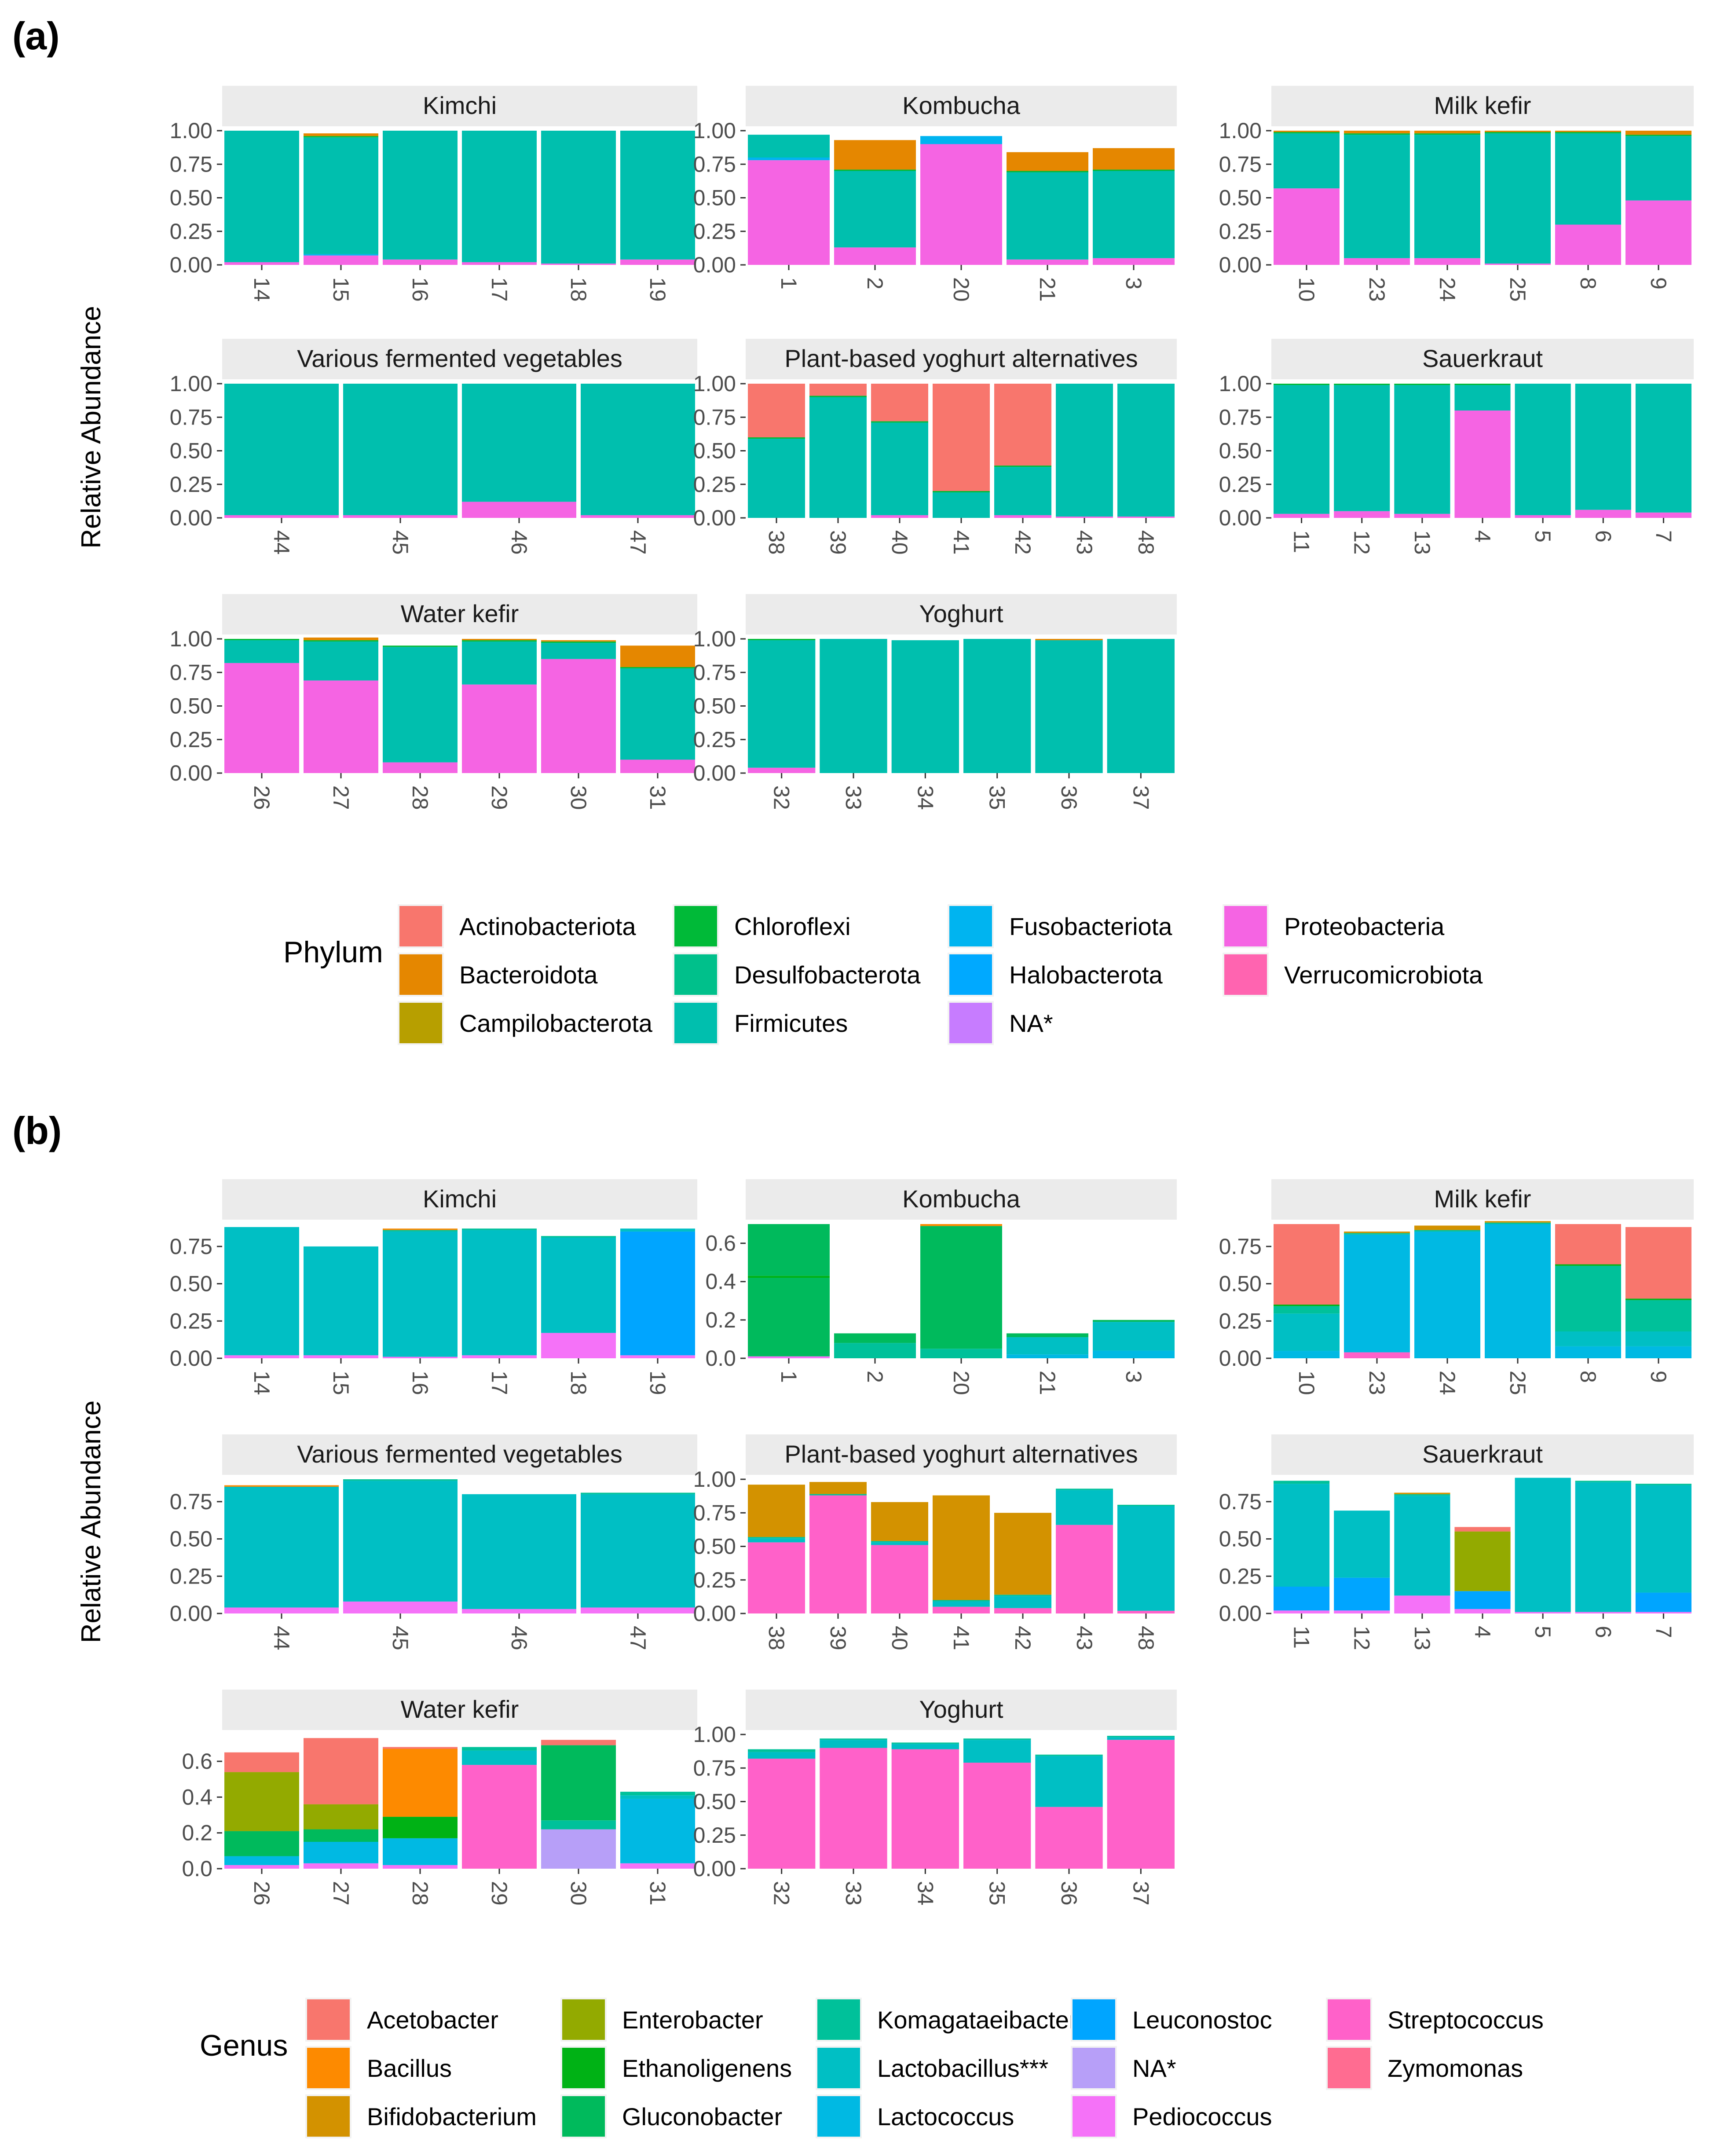  What do you see at coordinates (460, 1709) in the screenshot?
I see `facet-title: Water kefir` at bounding box center [460, 1709].